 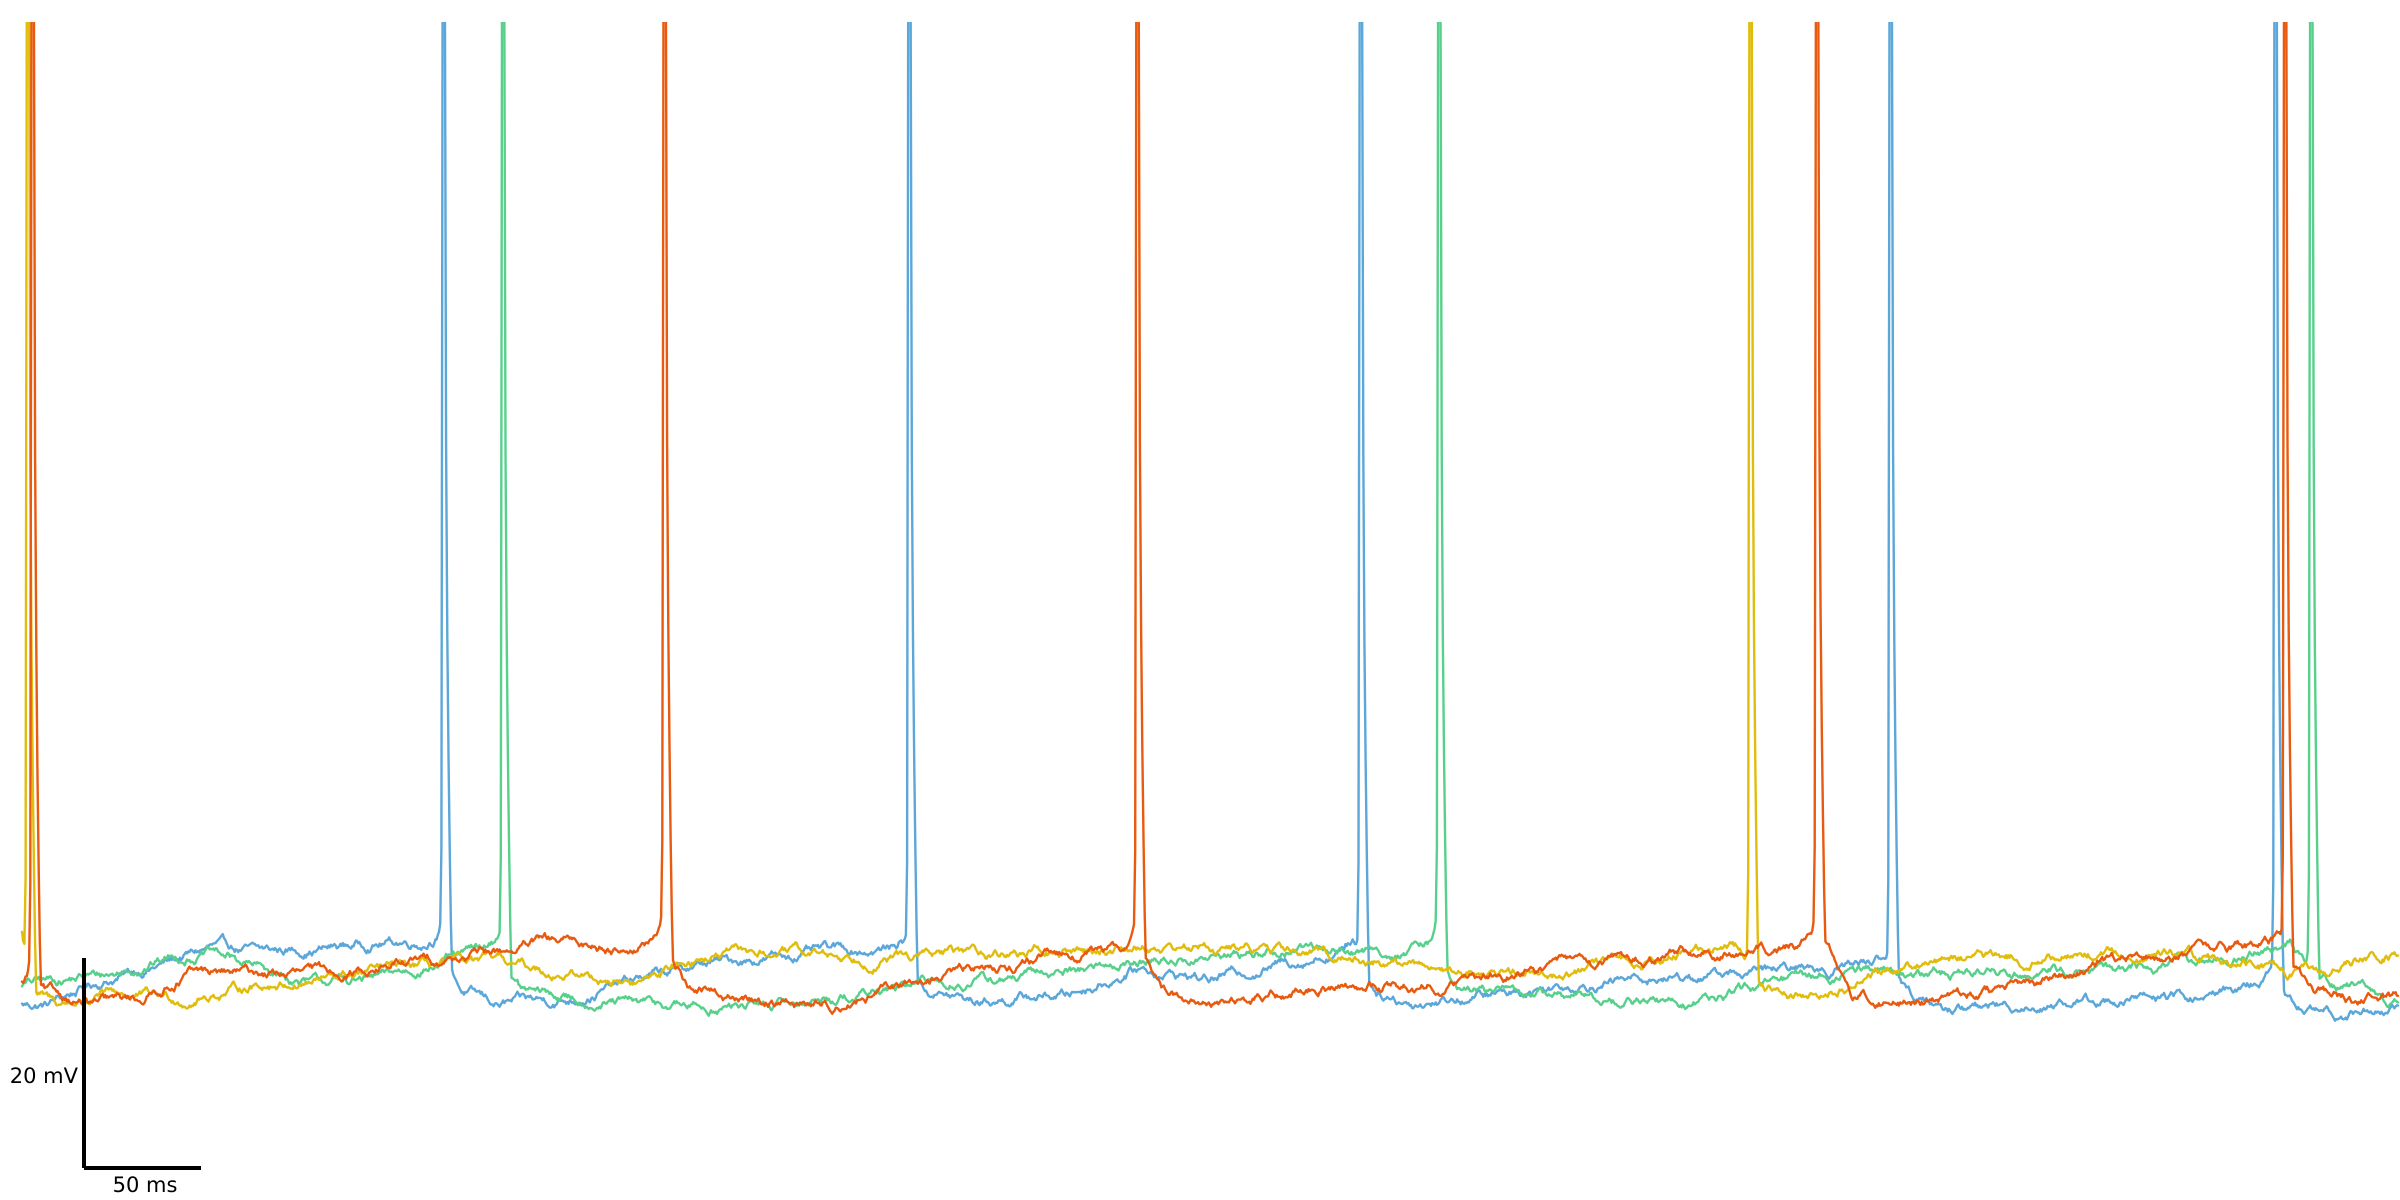 What do you see at coordinates (105, 1077) in the screenshot?
I see `scale-bars: 20 mV 50 ms` at bounding box center [105, 1077].